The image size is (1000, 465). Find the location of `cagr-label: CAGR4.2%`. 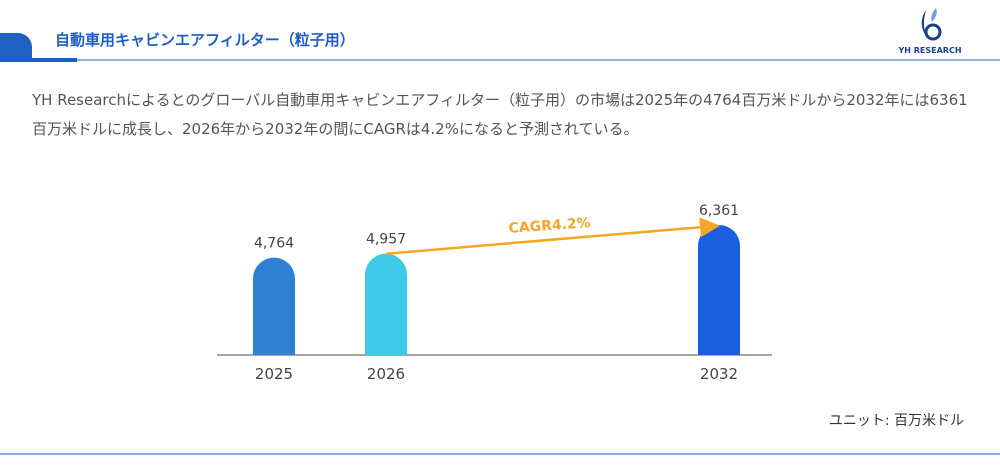

cagr-label: CAGR4.2% is located at coordinates (549, 226).